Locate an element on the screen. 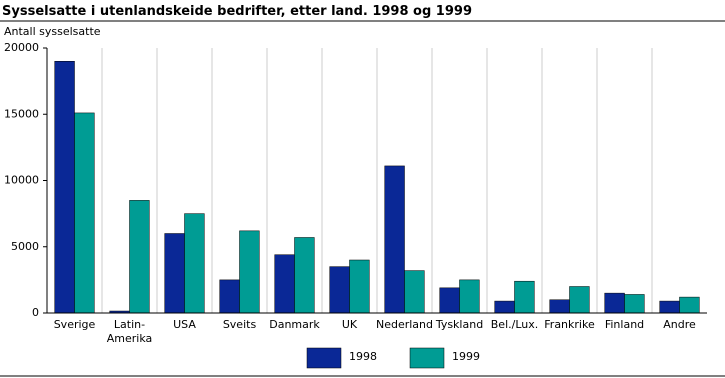 This screenshot has width=725, height=378. x-tick-label: Frankrike is located at coordinates (569, 324).